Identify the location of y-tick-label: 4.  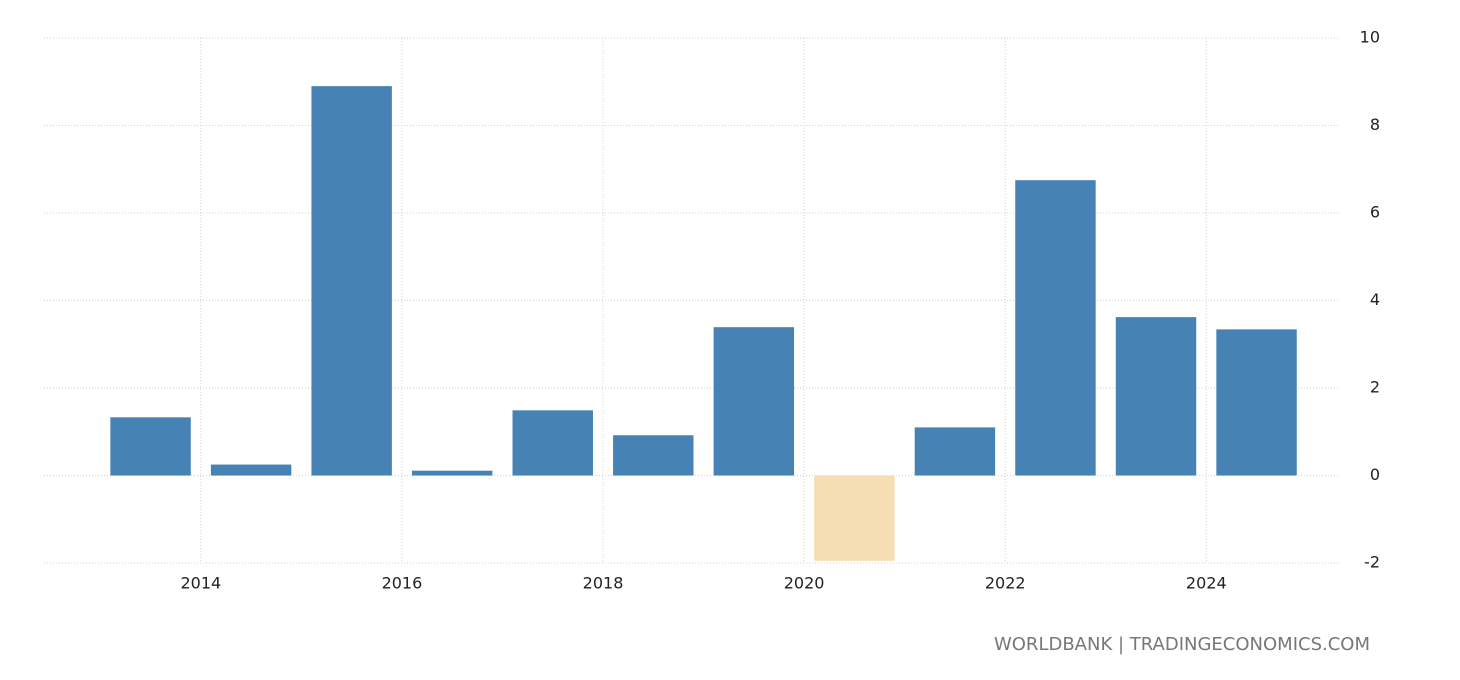
(1375, 299).